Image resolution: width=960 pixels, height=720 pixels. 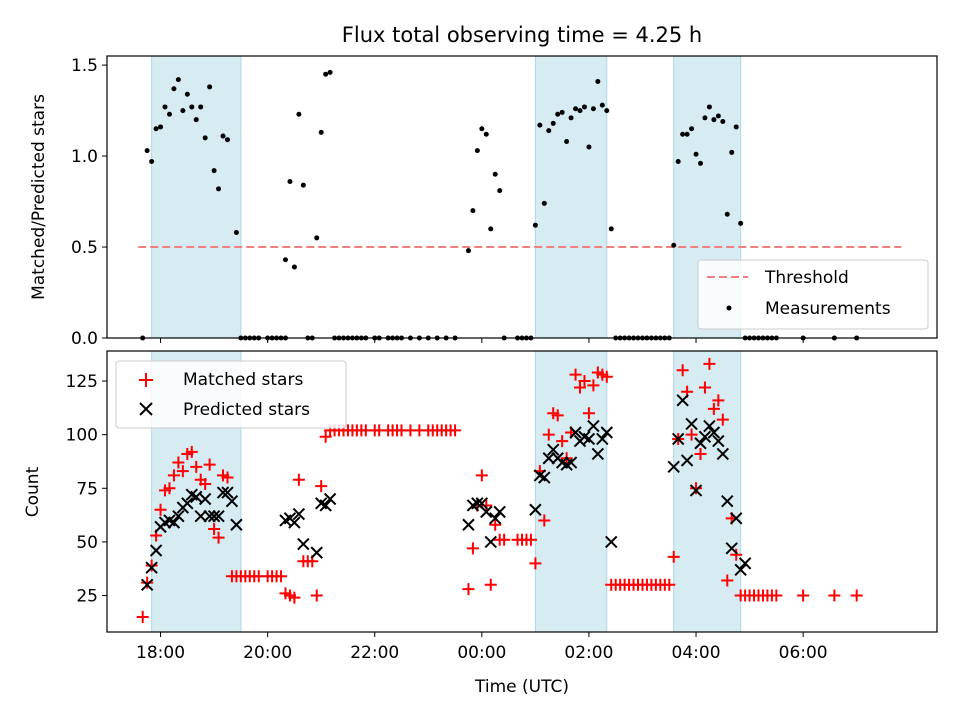 I want to click on x-tick-label: 22:00, so click(x=374, y=653).